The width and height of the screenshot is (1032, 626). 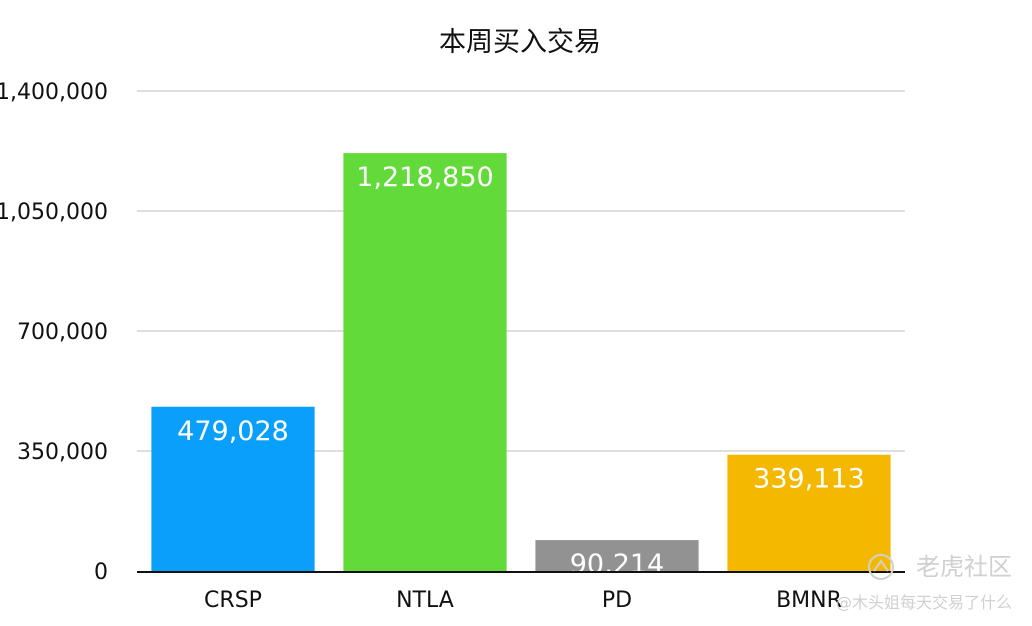 I want to click on y-tick-label: 1,400,000, so click(x=54, y=92).